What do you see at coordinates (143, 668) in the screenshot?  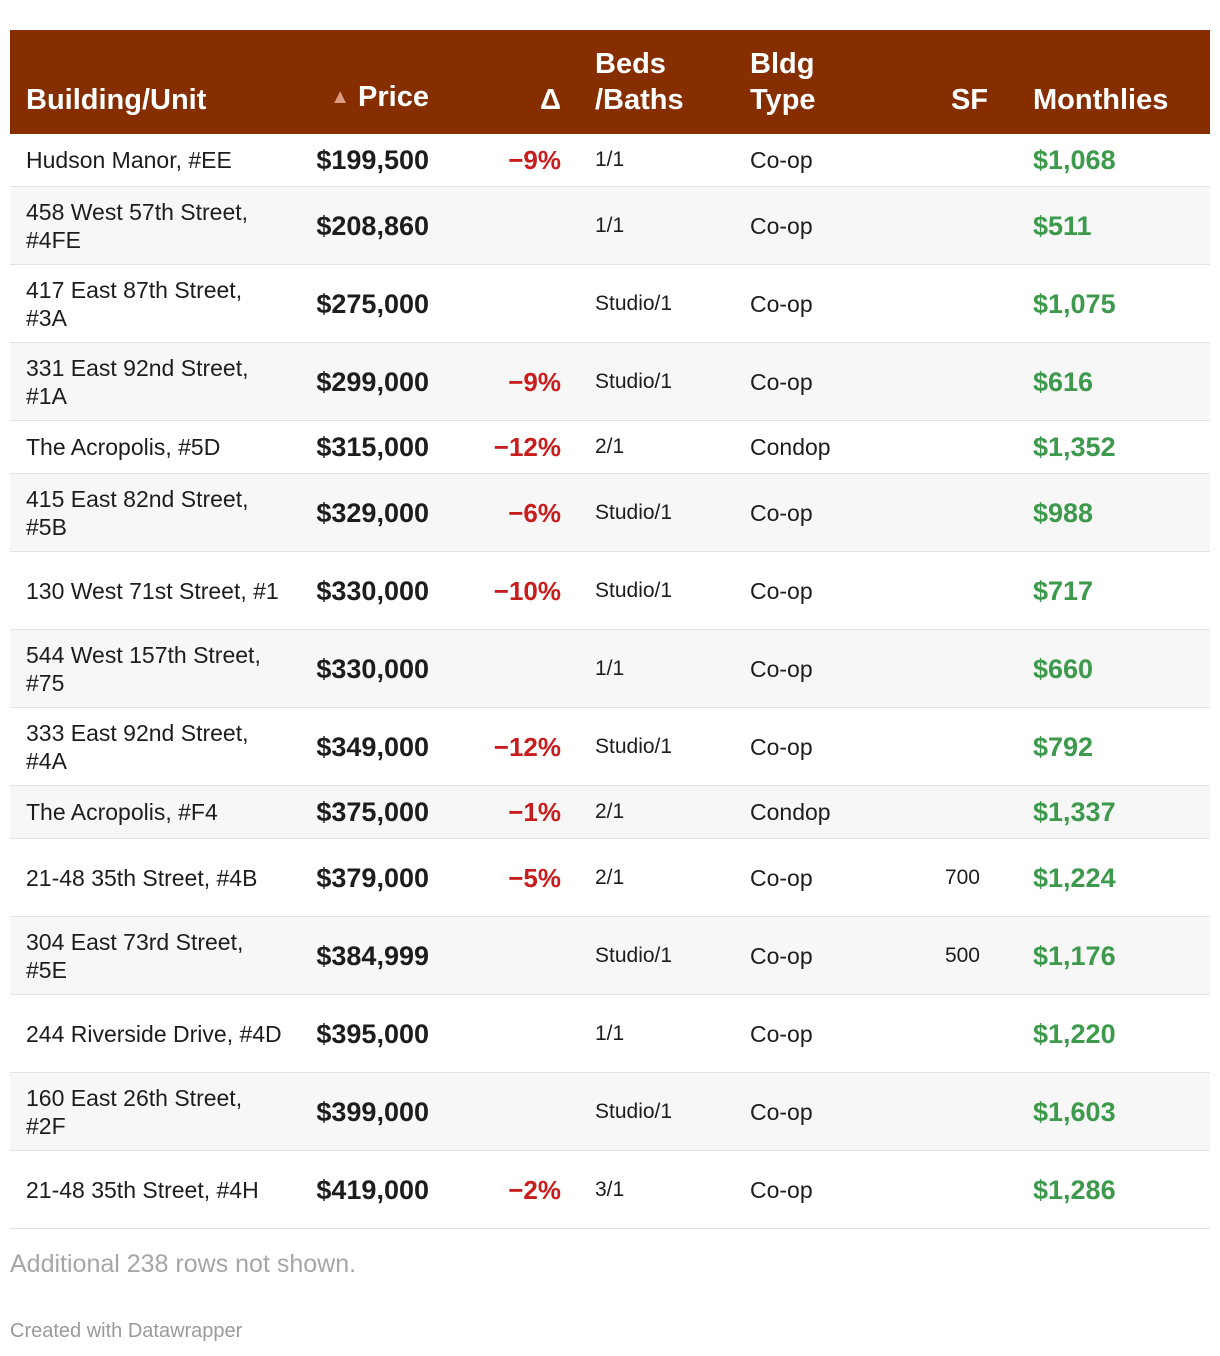 I see `cell-building: 544 West 157th Street, #75` at bounding box center [143, 668].